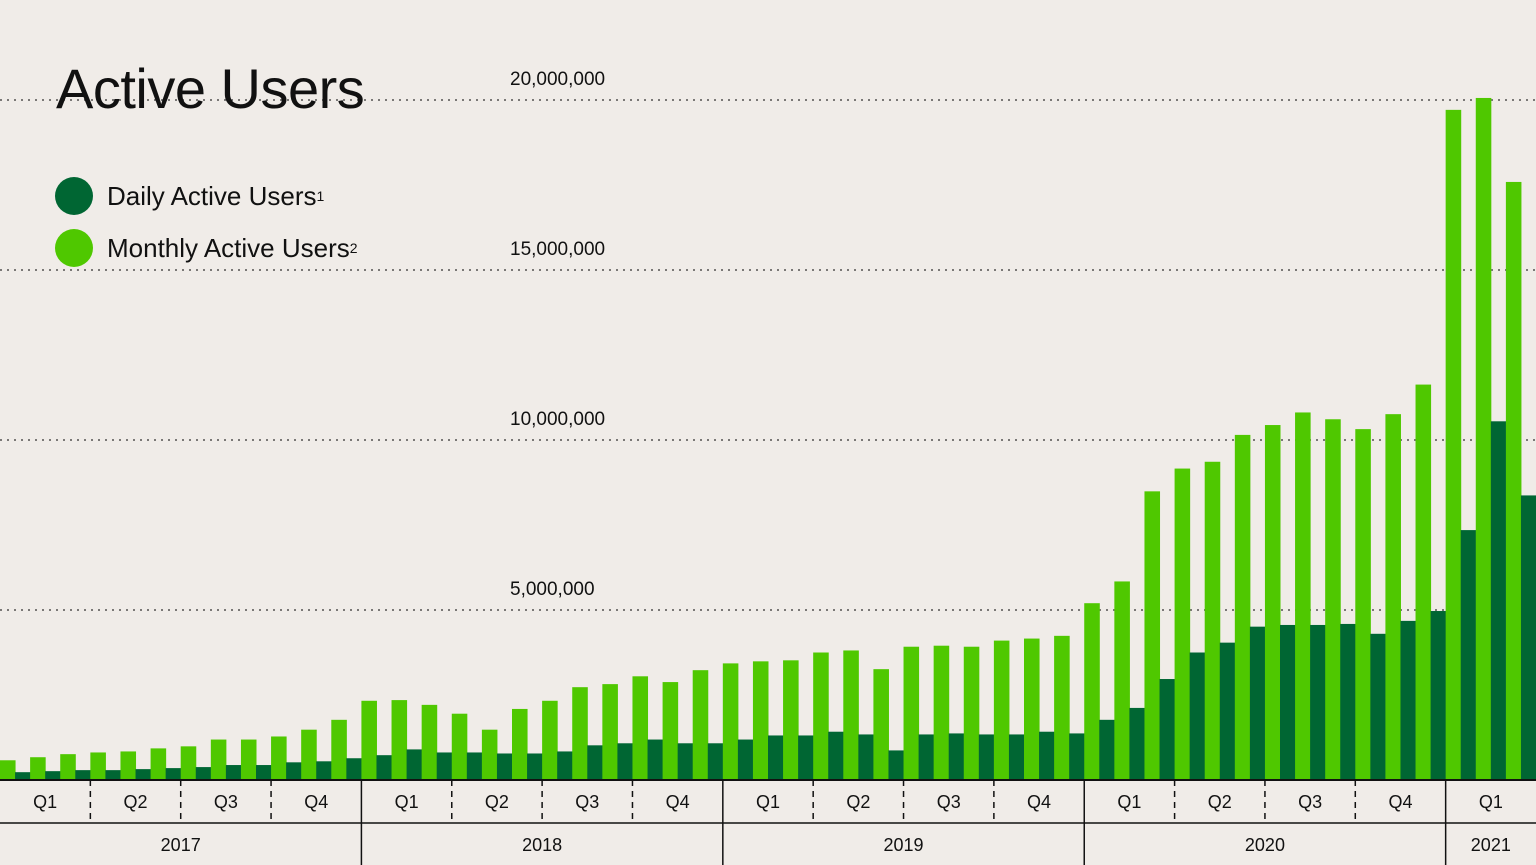 The image size is (1536, 865). Describe the element at coordinates (74, 196) in the screenshot. I see `legend-swatch-dau` at that location.